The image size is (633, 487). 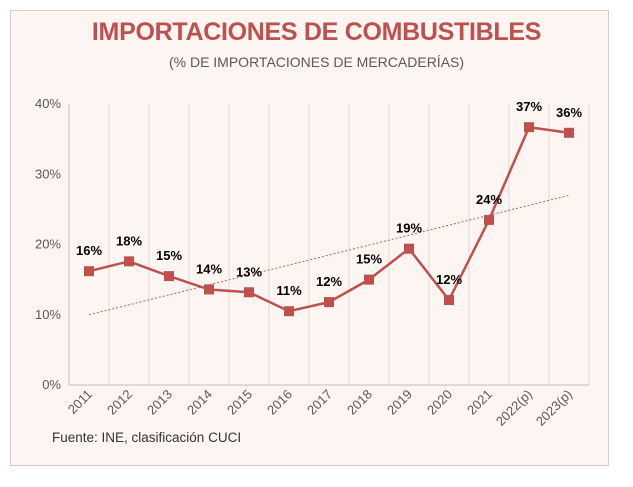 What do you see at coordinates (209, 268) in the screenshot?
I see `data-label: 14%` at bounding box center [209, 268].